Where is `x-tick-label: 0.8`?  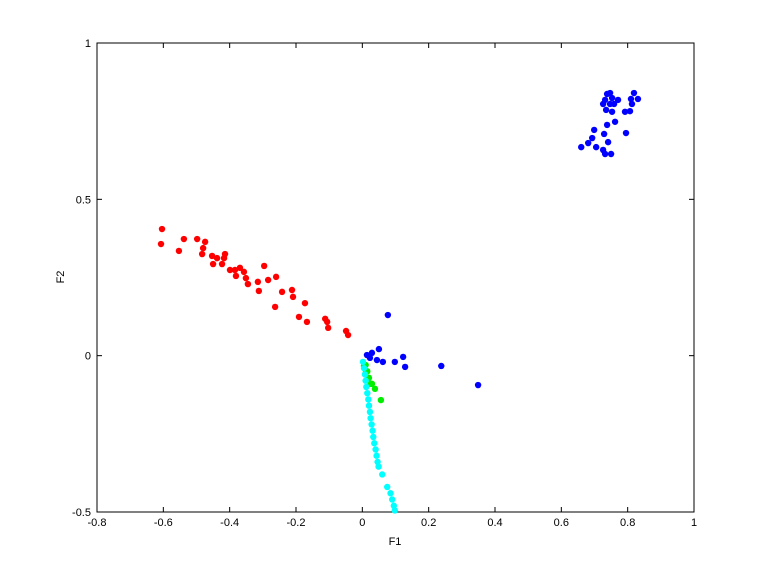
x-tick-label: 0.8 is located at coordinates (627, 523).